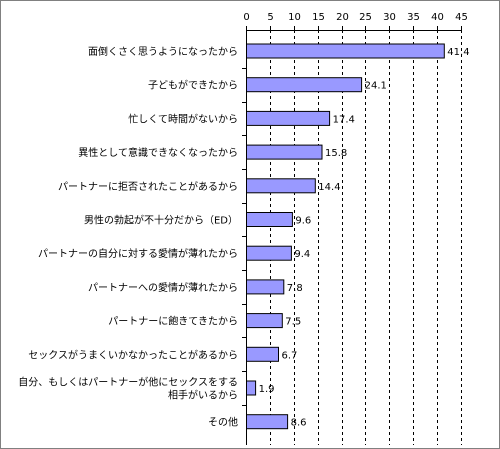 The width and height of the screenshot is (500, 449). What do you see at coordinates (133, 354) in the screenshot?
I see `category-label: セックスがうまくいかなかったことがあるから` at bounding box center [133, 354].